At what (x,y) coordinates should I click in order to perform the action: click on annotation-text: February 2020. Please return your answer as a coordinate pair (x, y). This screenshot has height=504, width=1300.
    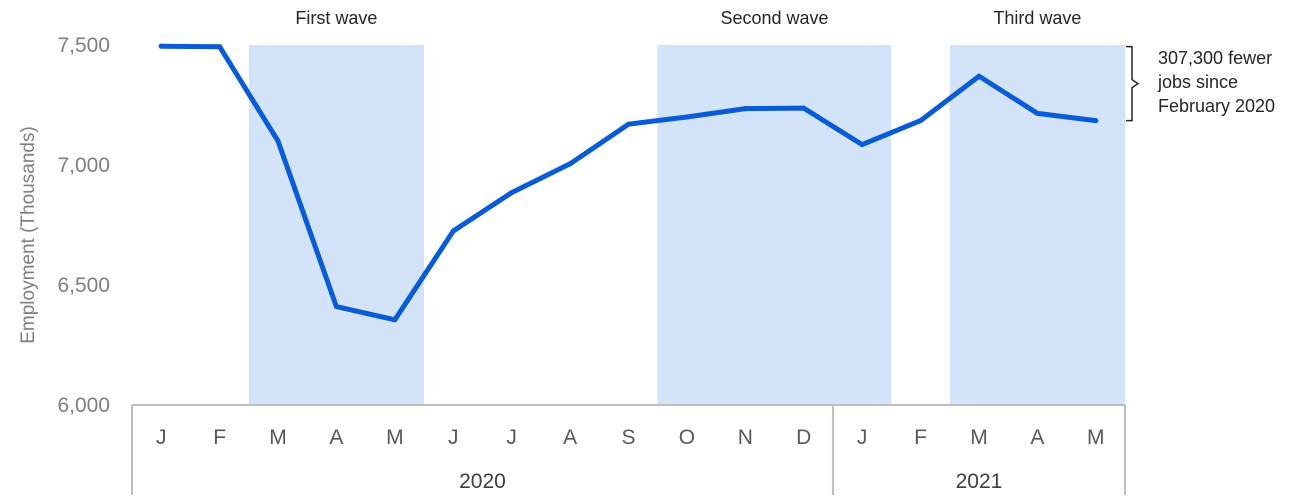
    Looking at the image, I should click on (1216, 106).